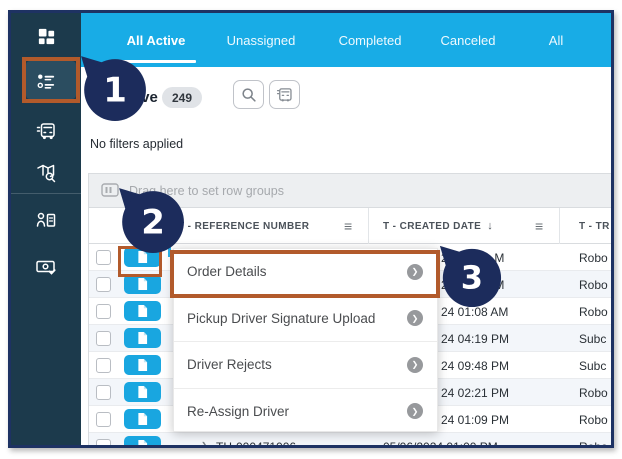 The width and height of the screenshot is (622, 459). I want to click on topbar-tabs: All Active Unassigned Completed Canceled All, so click(346, 40).